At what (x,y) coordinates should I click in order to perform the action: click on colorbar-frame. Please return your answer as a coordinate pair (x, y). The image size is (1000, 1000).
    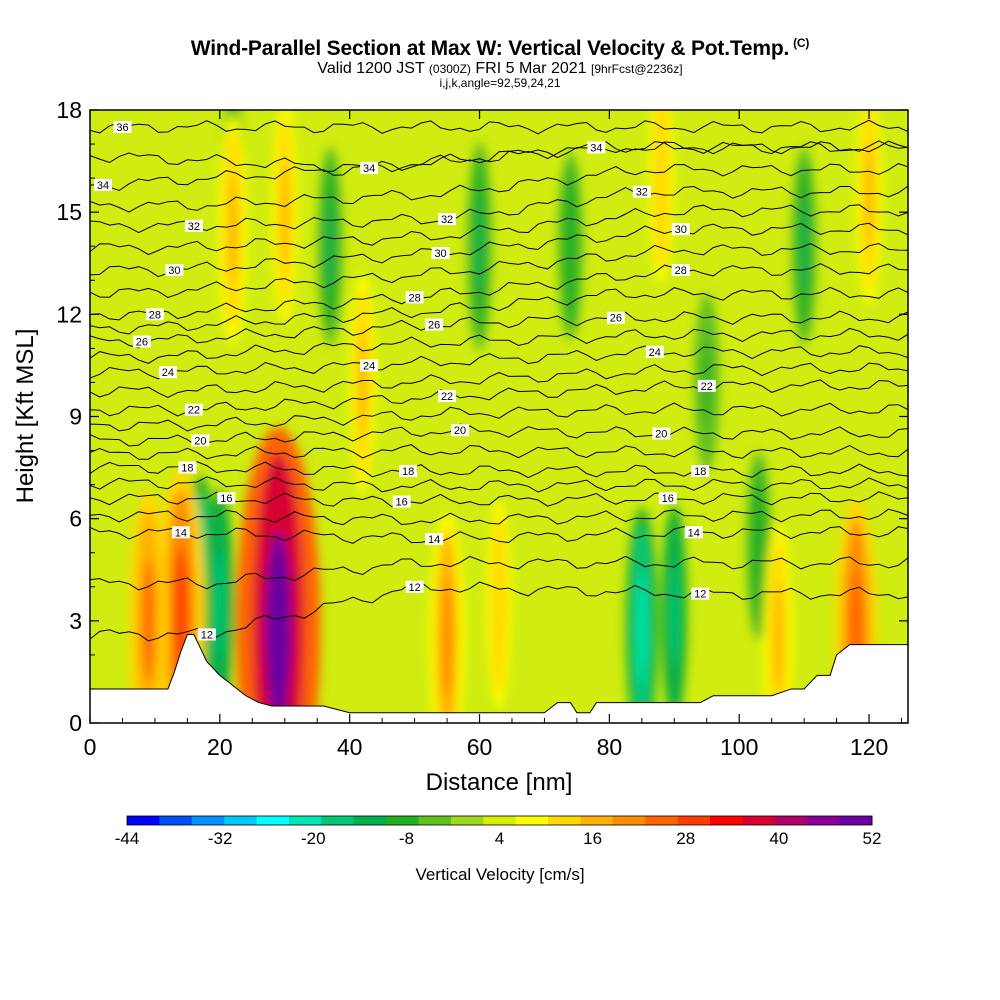
    Looking at the image, I should click on (499, 820).